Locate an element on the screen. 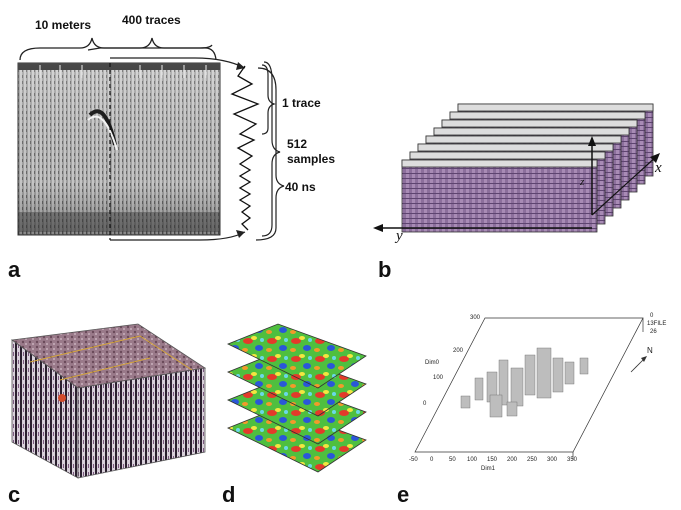 The width and height of the screenshot is (681, 510). traces-brace is located at coordinates (152, 49).